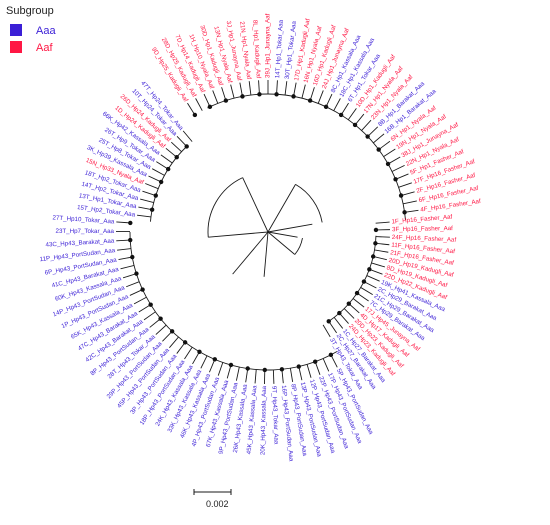 The height and width of the screenshot is (525, 550). I want to click on leaf-label: 3F_Hp16_Fasher_Aaf, so click(422, 229).